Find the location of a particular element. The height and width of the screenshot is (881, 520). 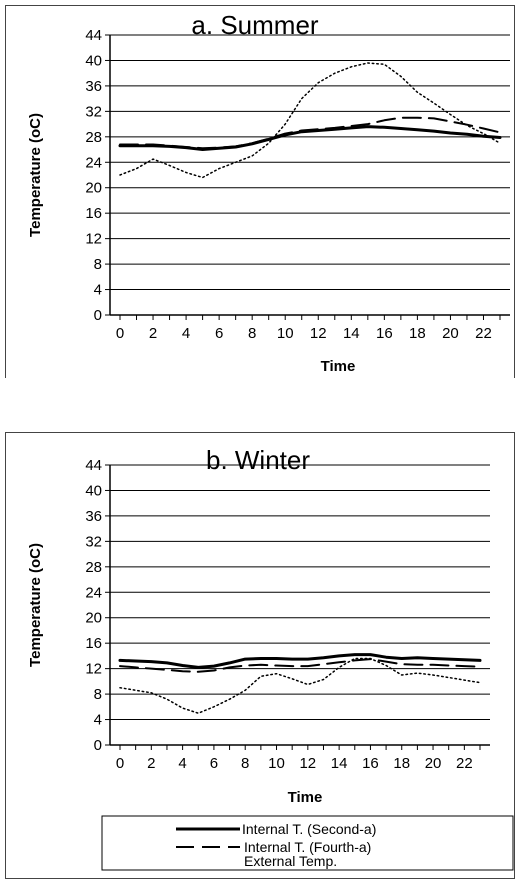

summer-y-tick-label: 20 is located at coordinates (93, 188).